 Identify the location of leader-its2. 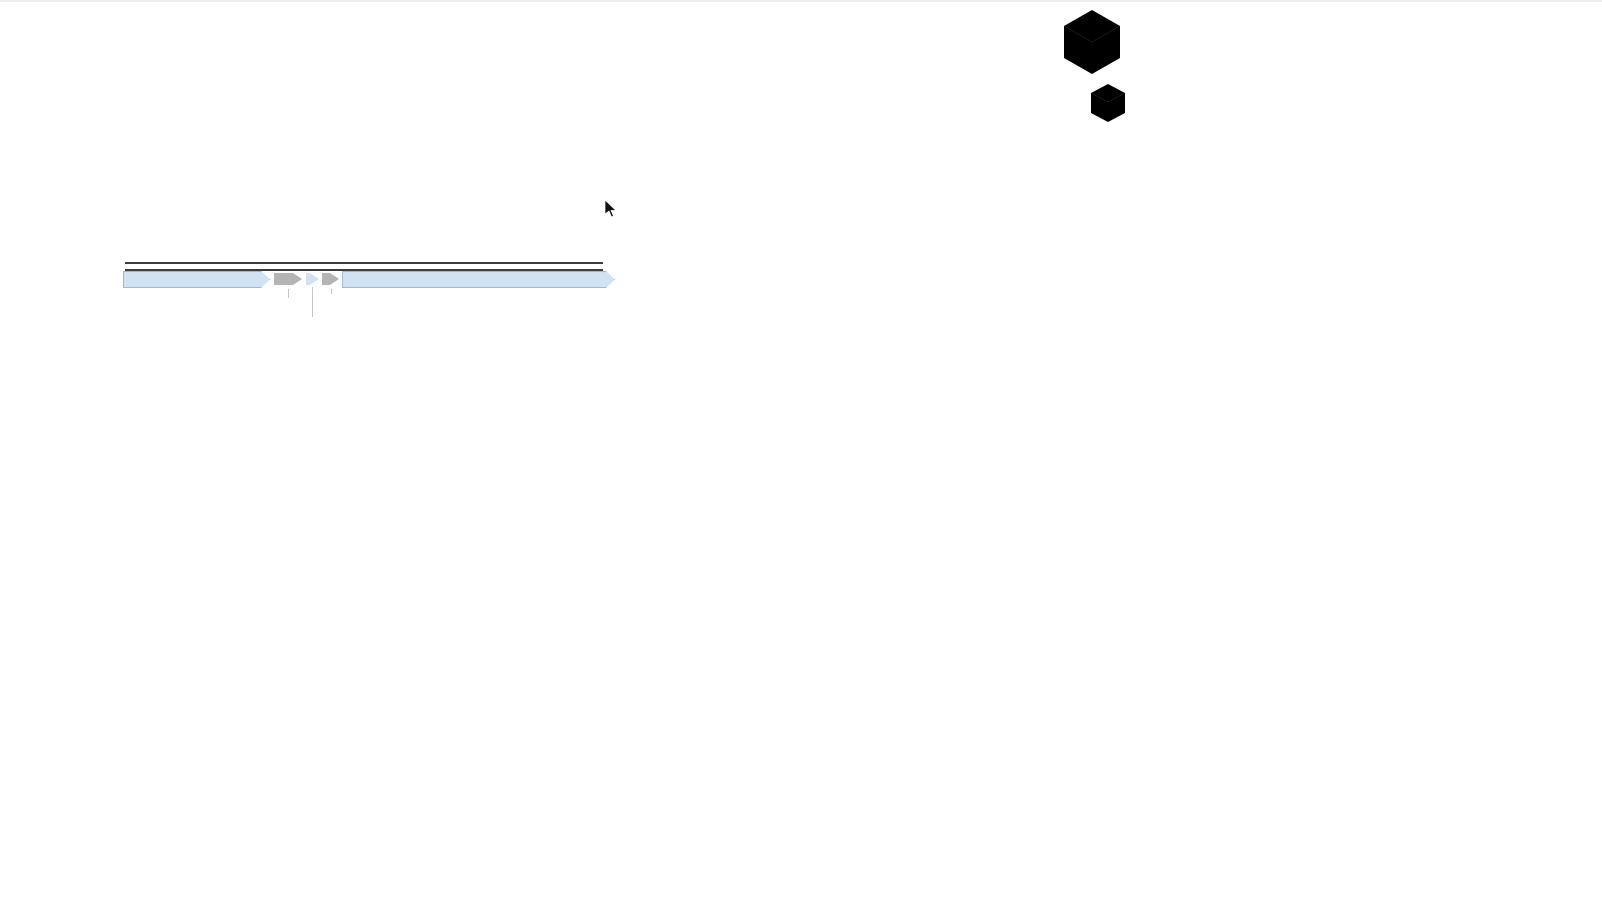
(331, 291).